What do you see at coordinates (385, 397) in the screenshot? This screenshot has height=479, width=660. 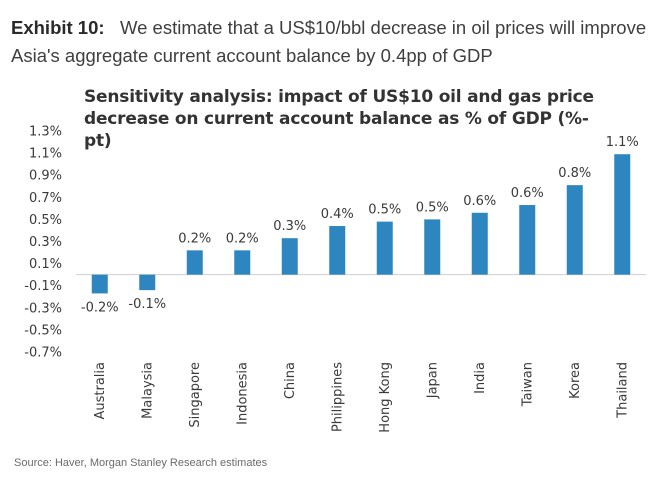 I see `x-tick-label: Hong Kong` at bounding box center [385, 397].